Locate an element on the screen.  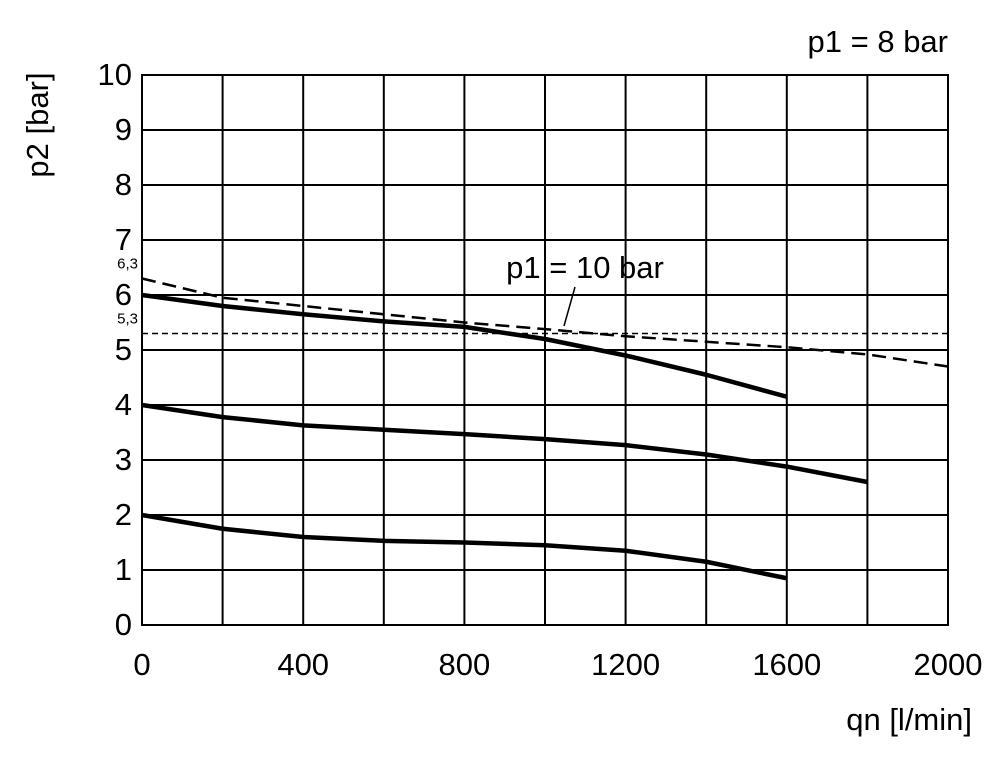
x-tick-label: 1600 is located at coordinates (786, 664).